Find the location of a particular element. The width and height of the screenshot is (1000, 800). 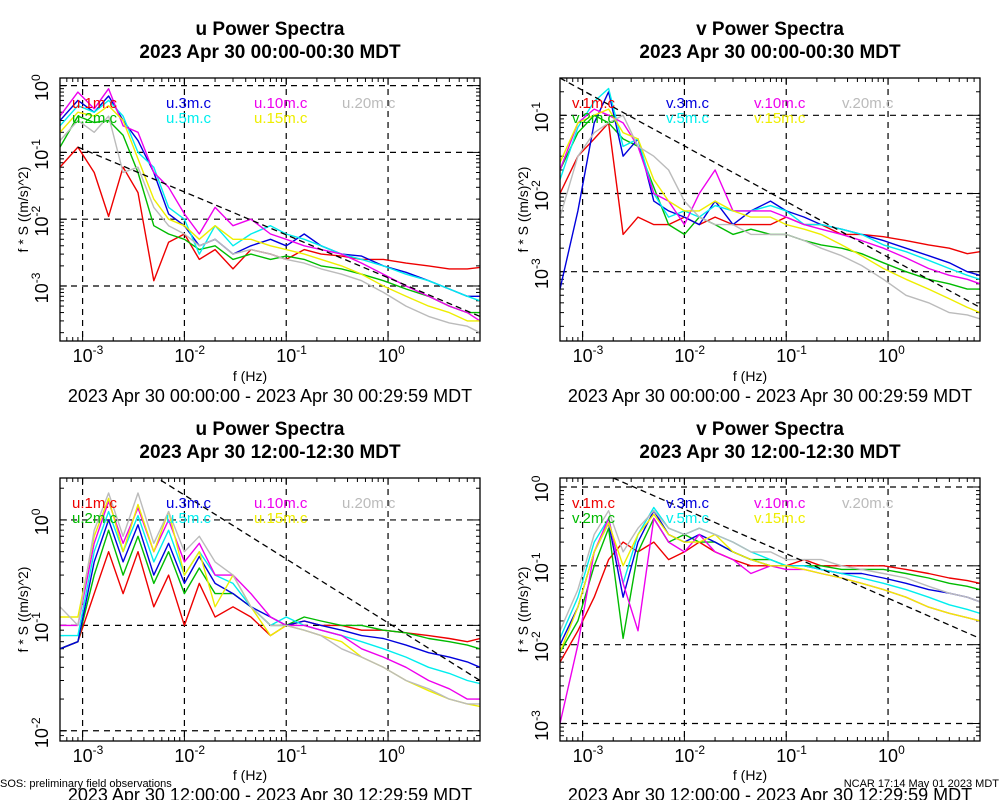

legend-entry-5m: v.5m.c is located at coordinates (688, 118).